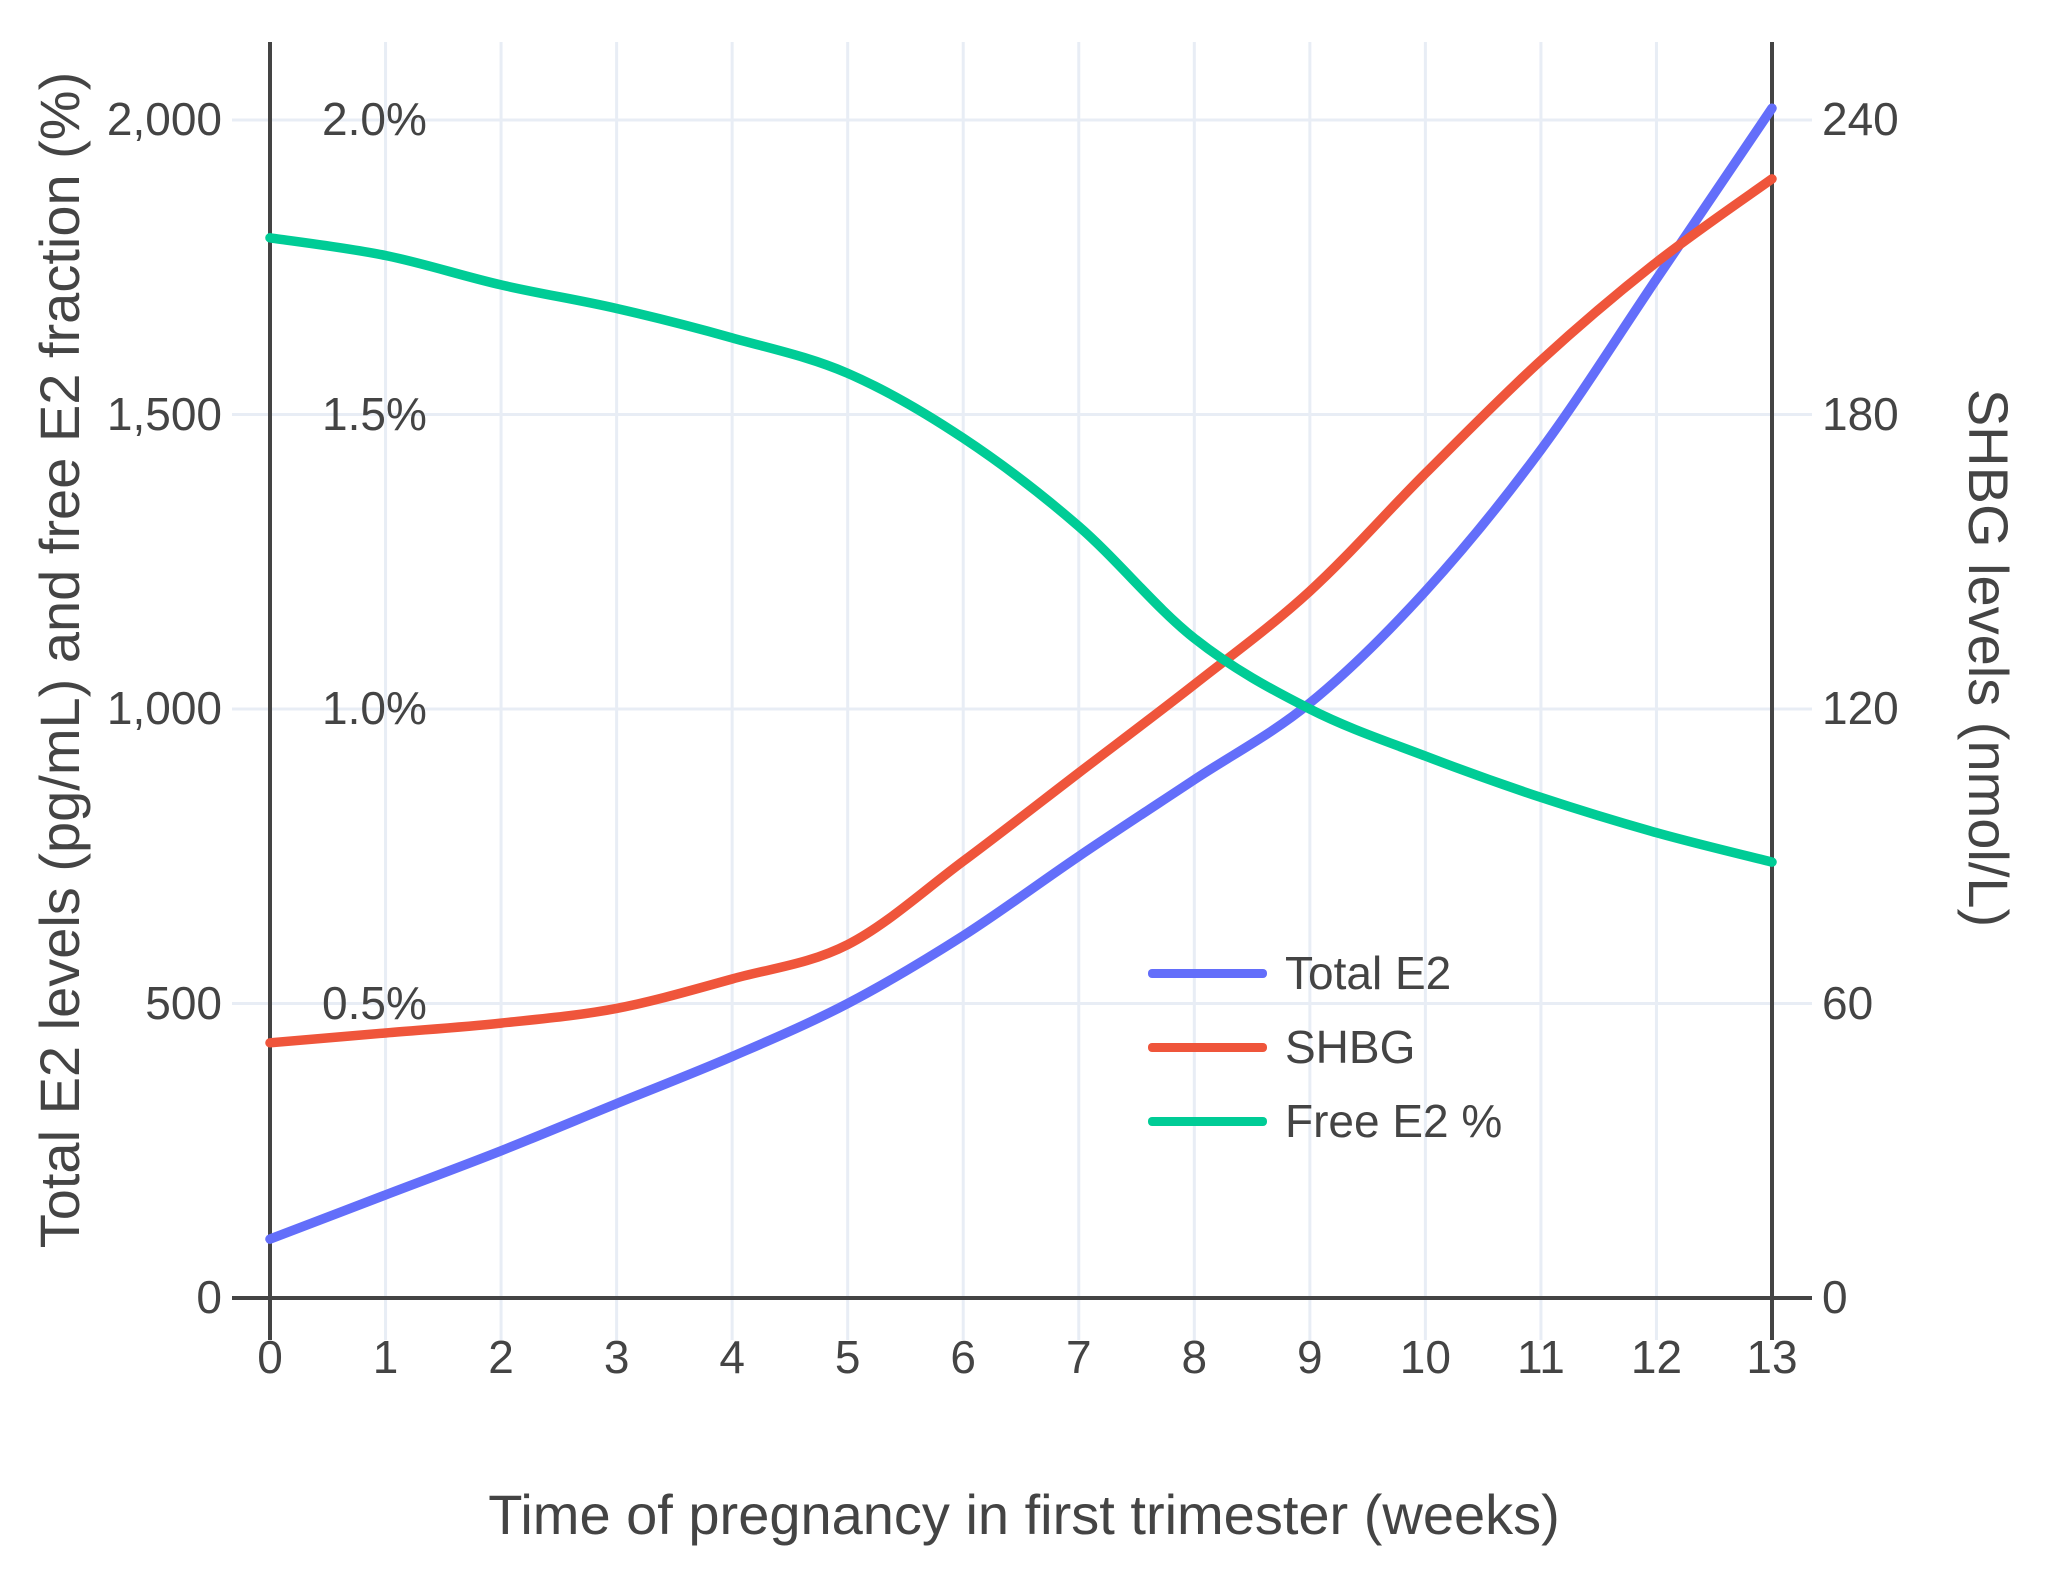 The height and width of the screenshot is (1583, 2048). What do you see at coordinates (1835, 1297) in the screenshot?
I see `right-tick-0: 0` at bounding box center [1835, 1297].